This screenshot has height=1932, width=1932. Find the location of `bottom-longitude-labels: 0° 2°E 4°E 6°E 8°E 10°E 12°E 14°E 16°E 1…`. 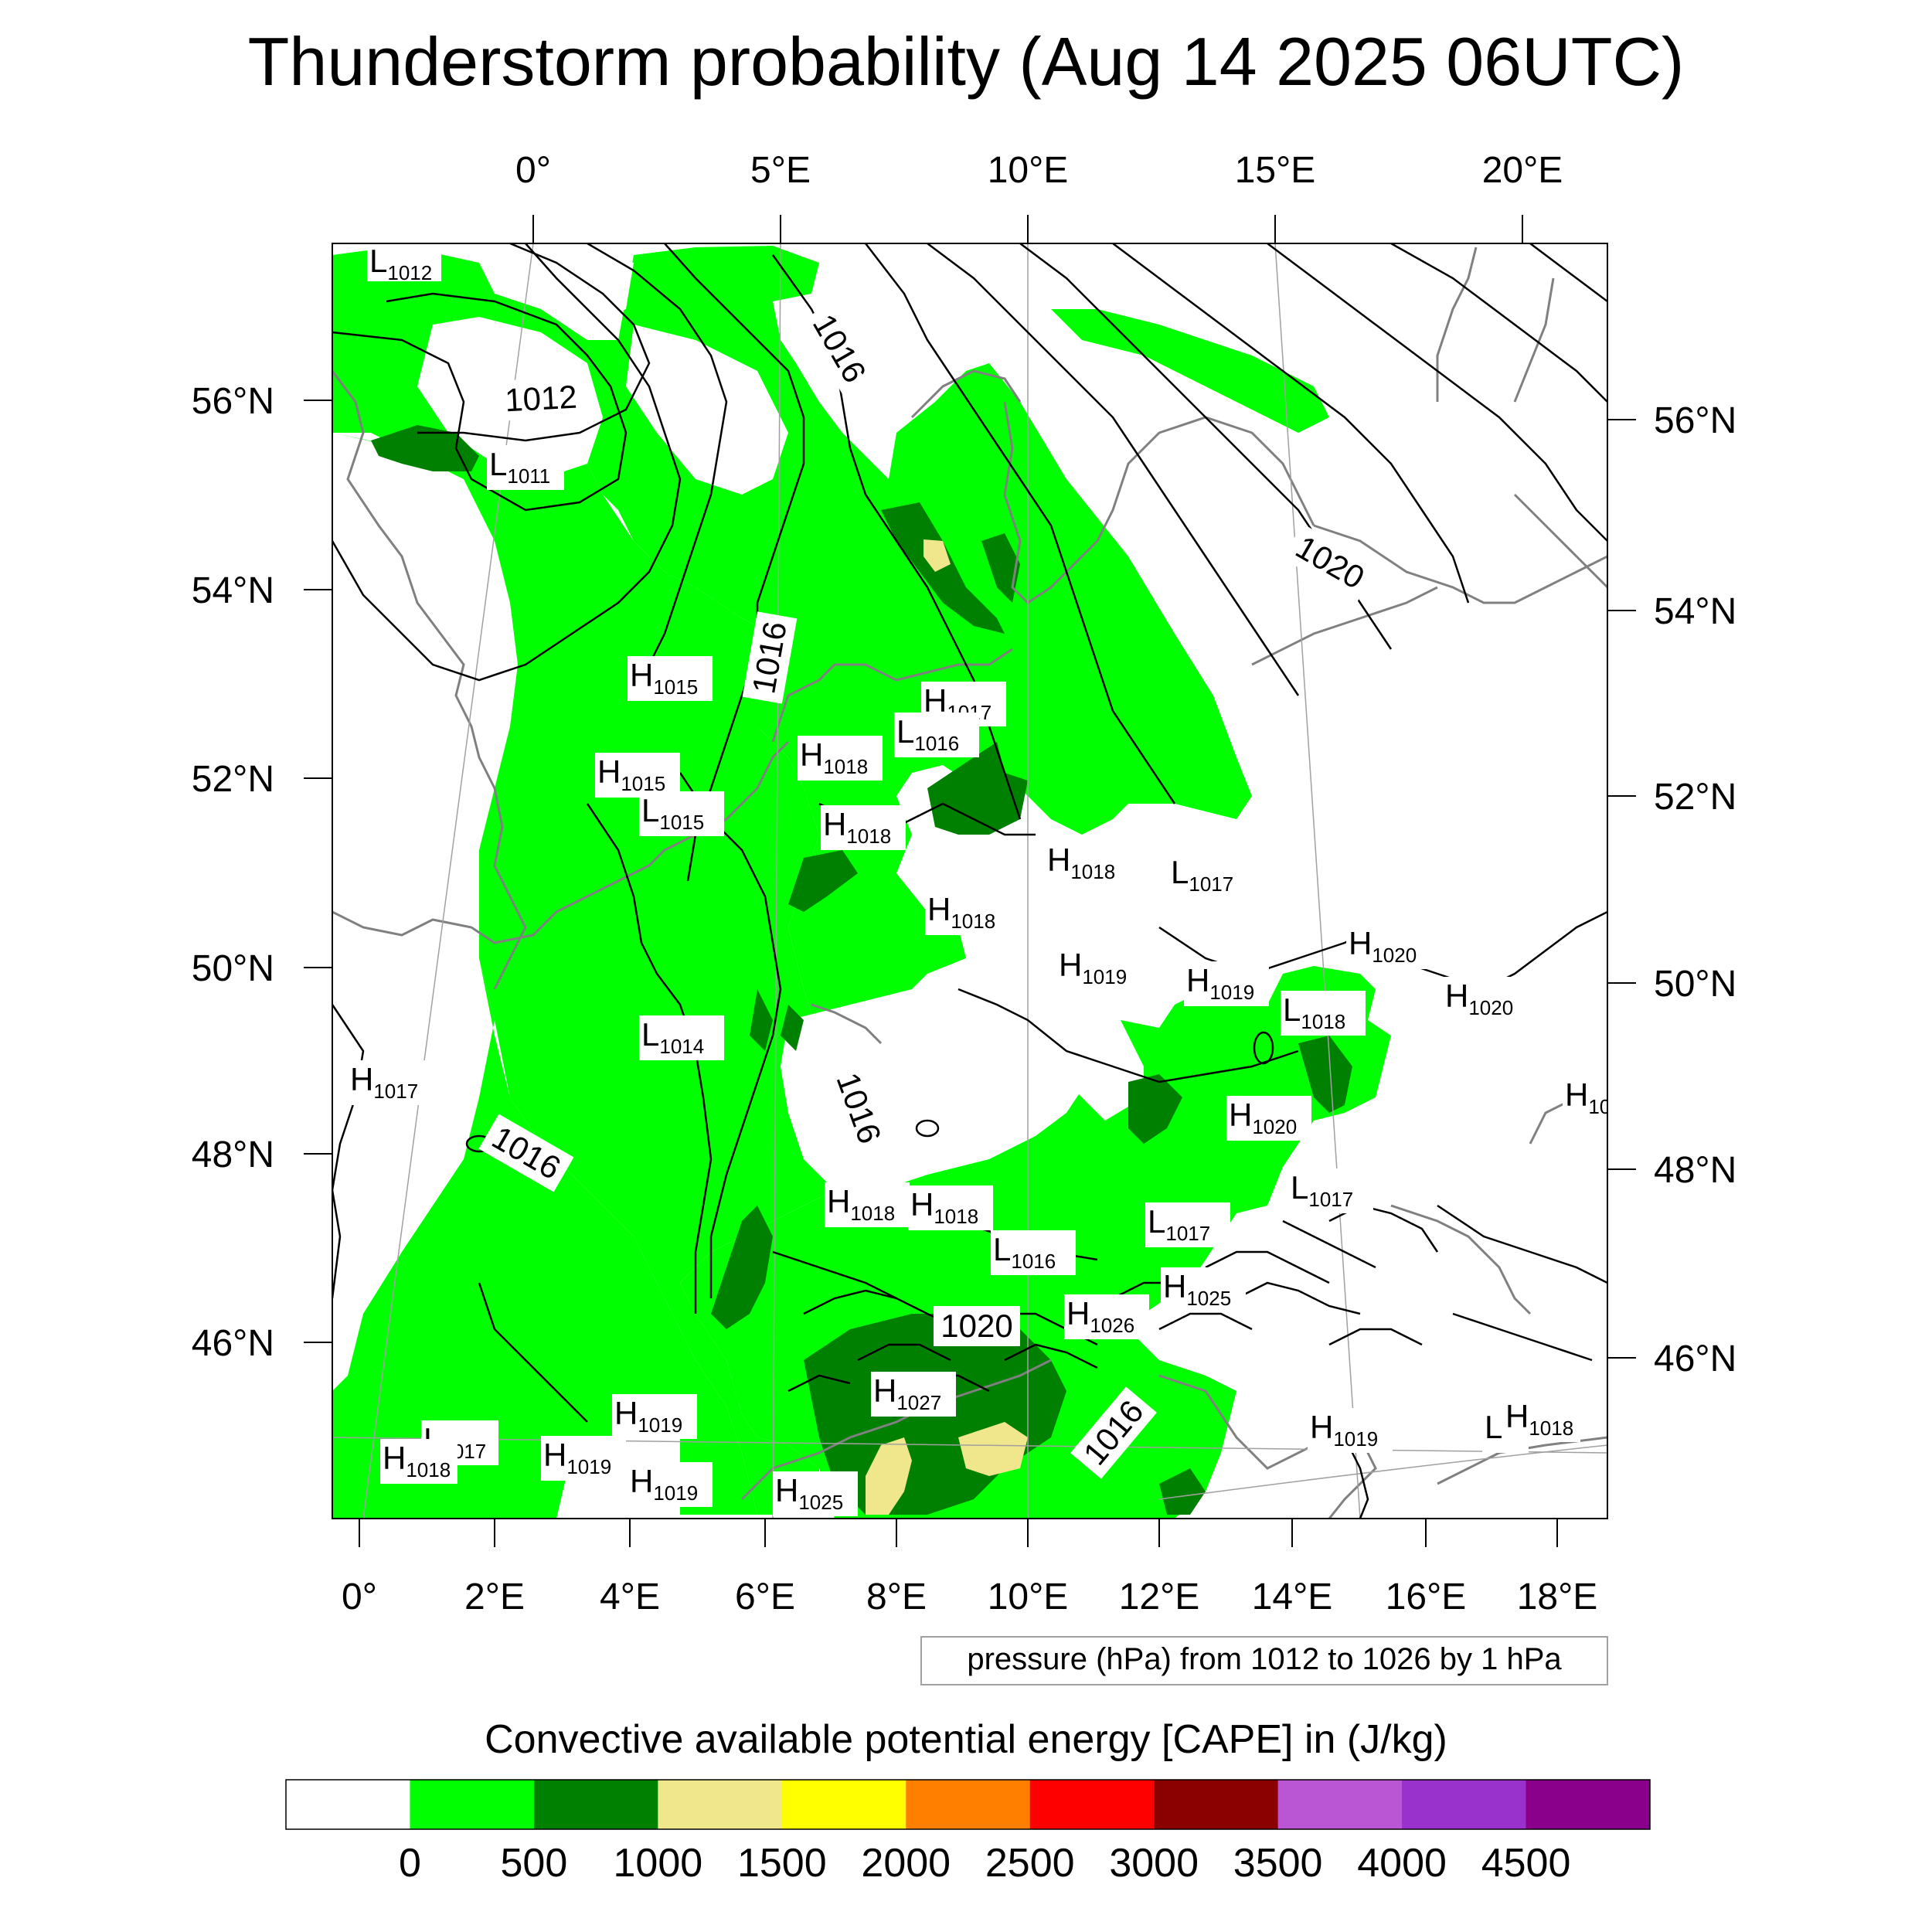

bottom-longitude-labels: 0° 2°E 4°E 6°E 8°E 10°E 12°E 14°E 16°E 1… is located at coordinates (970, 1597).